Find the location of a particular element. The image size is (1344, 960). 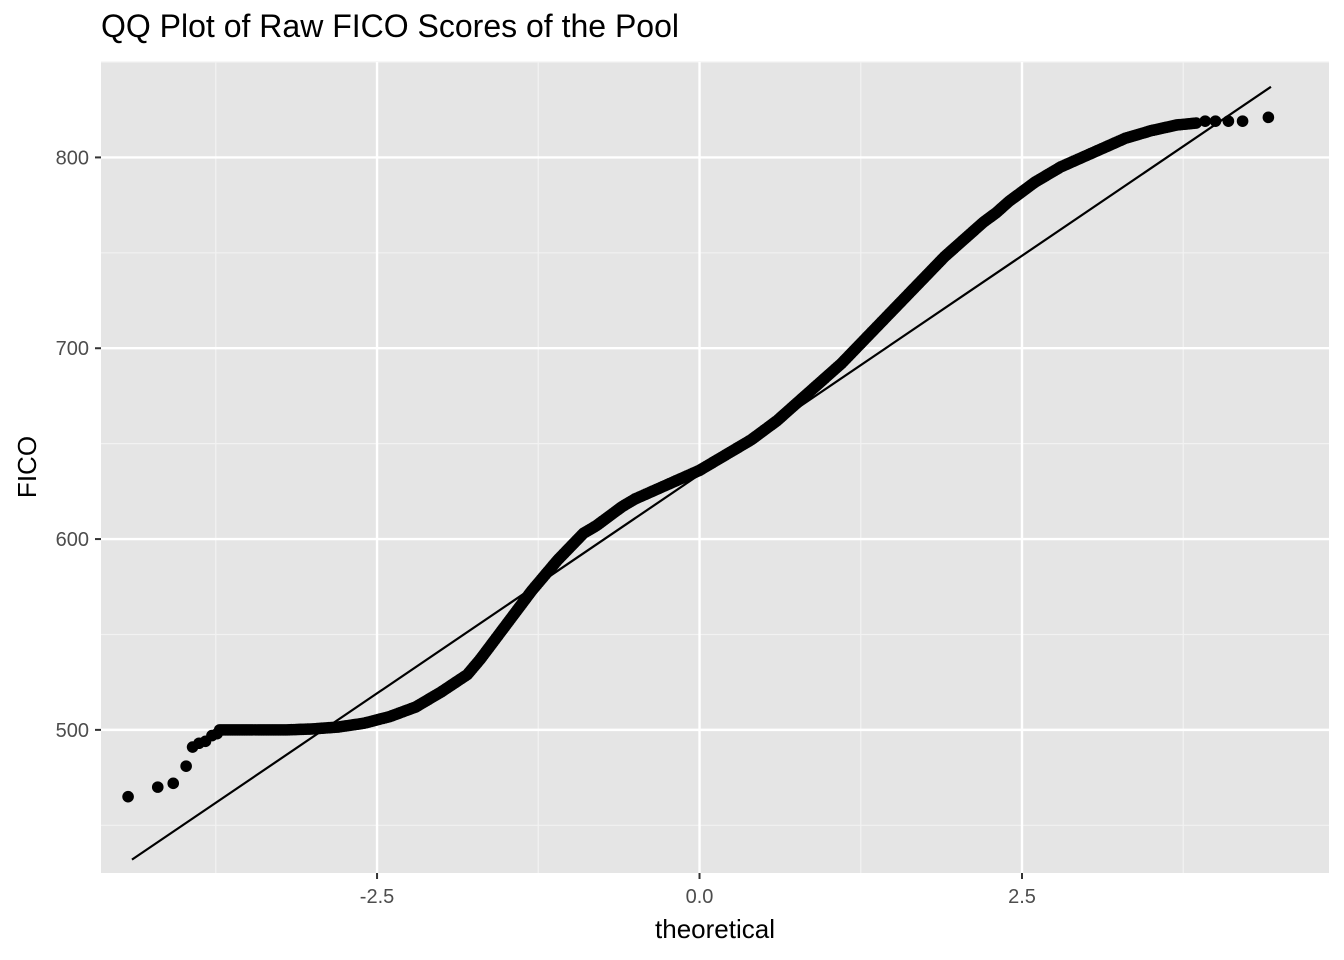

y-tick-label: 600 is located at coordinates (72, 540).